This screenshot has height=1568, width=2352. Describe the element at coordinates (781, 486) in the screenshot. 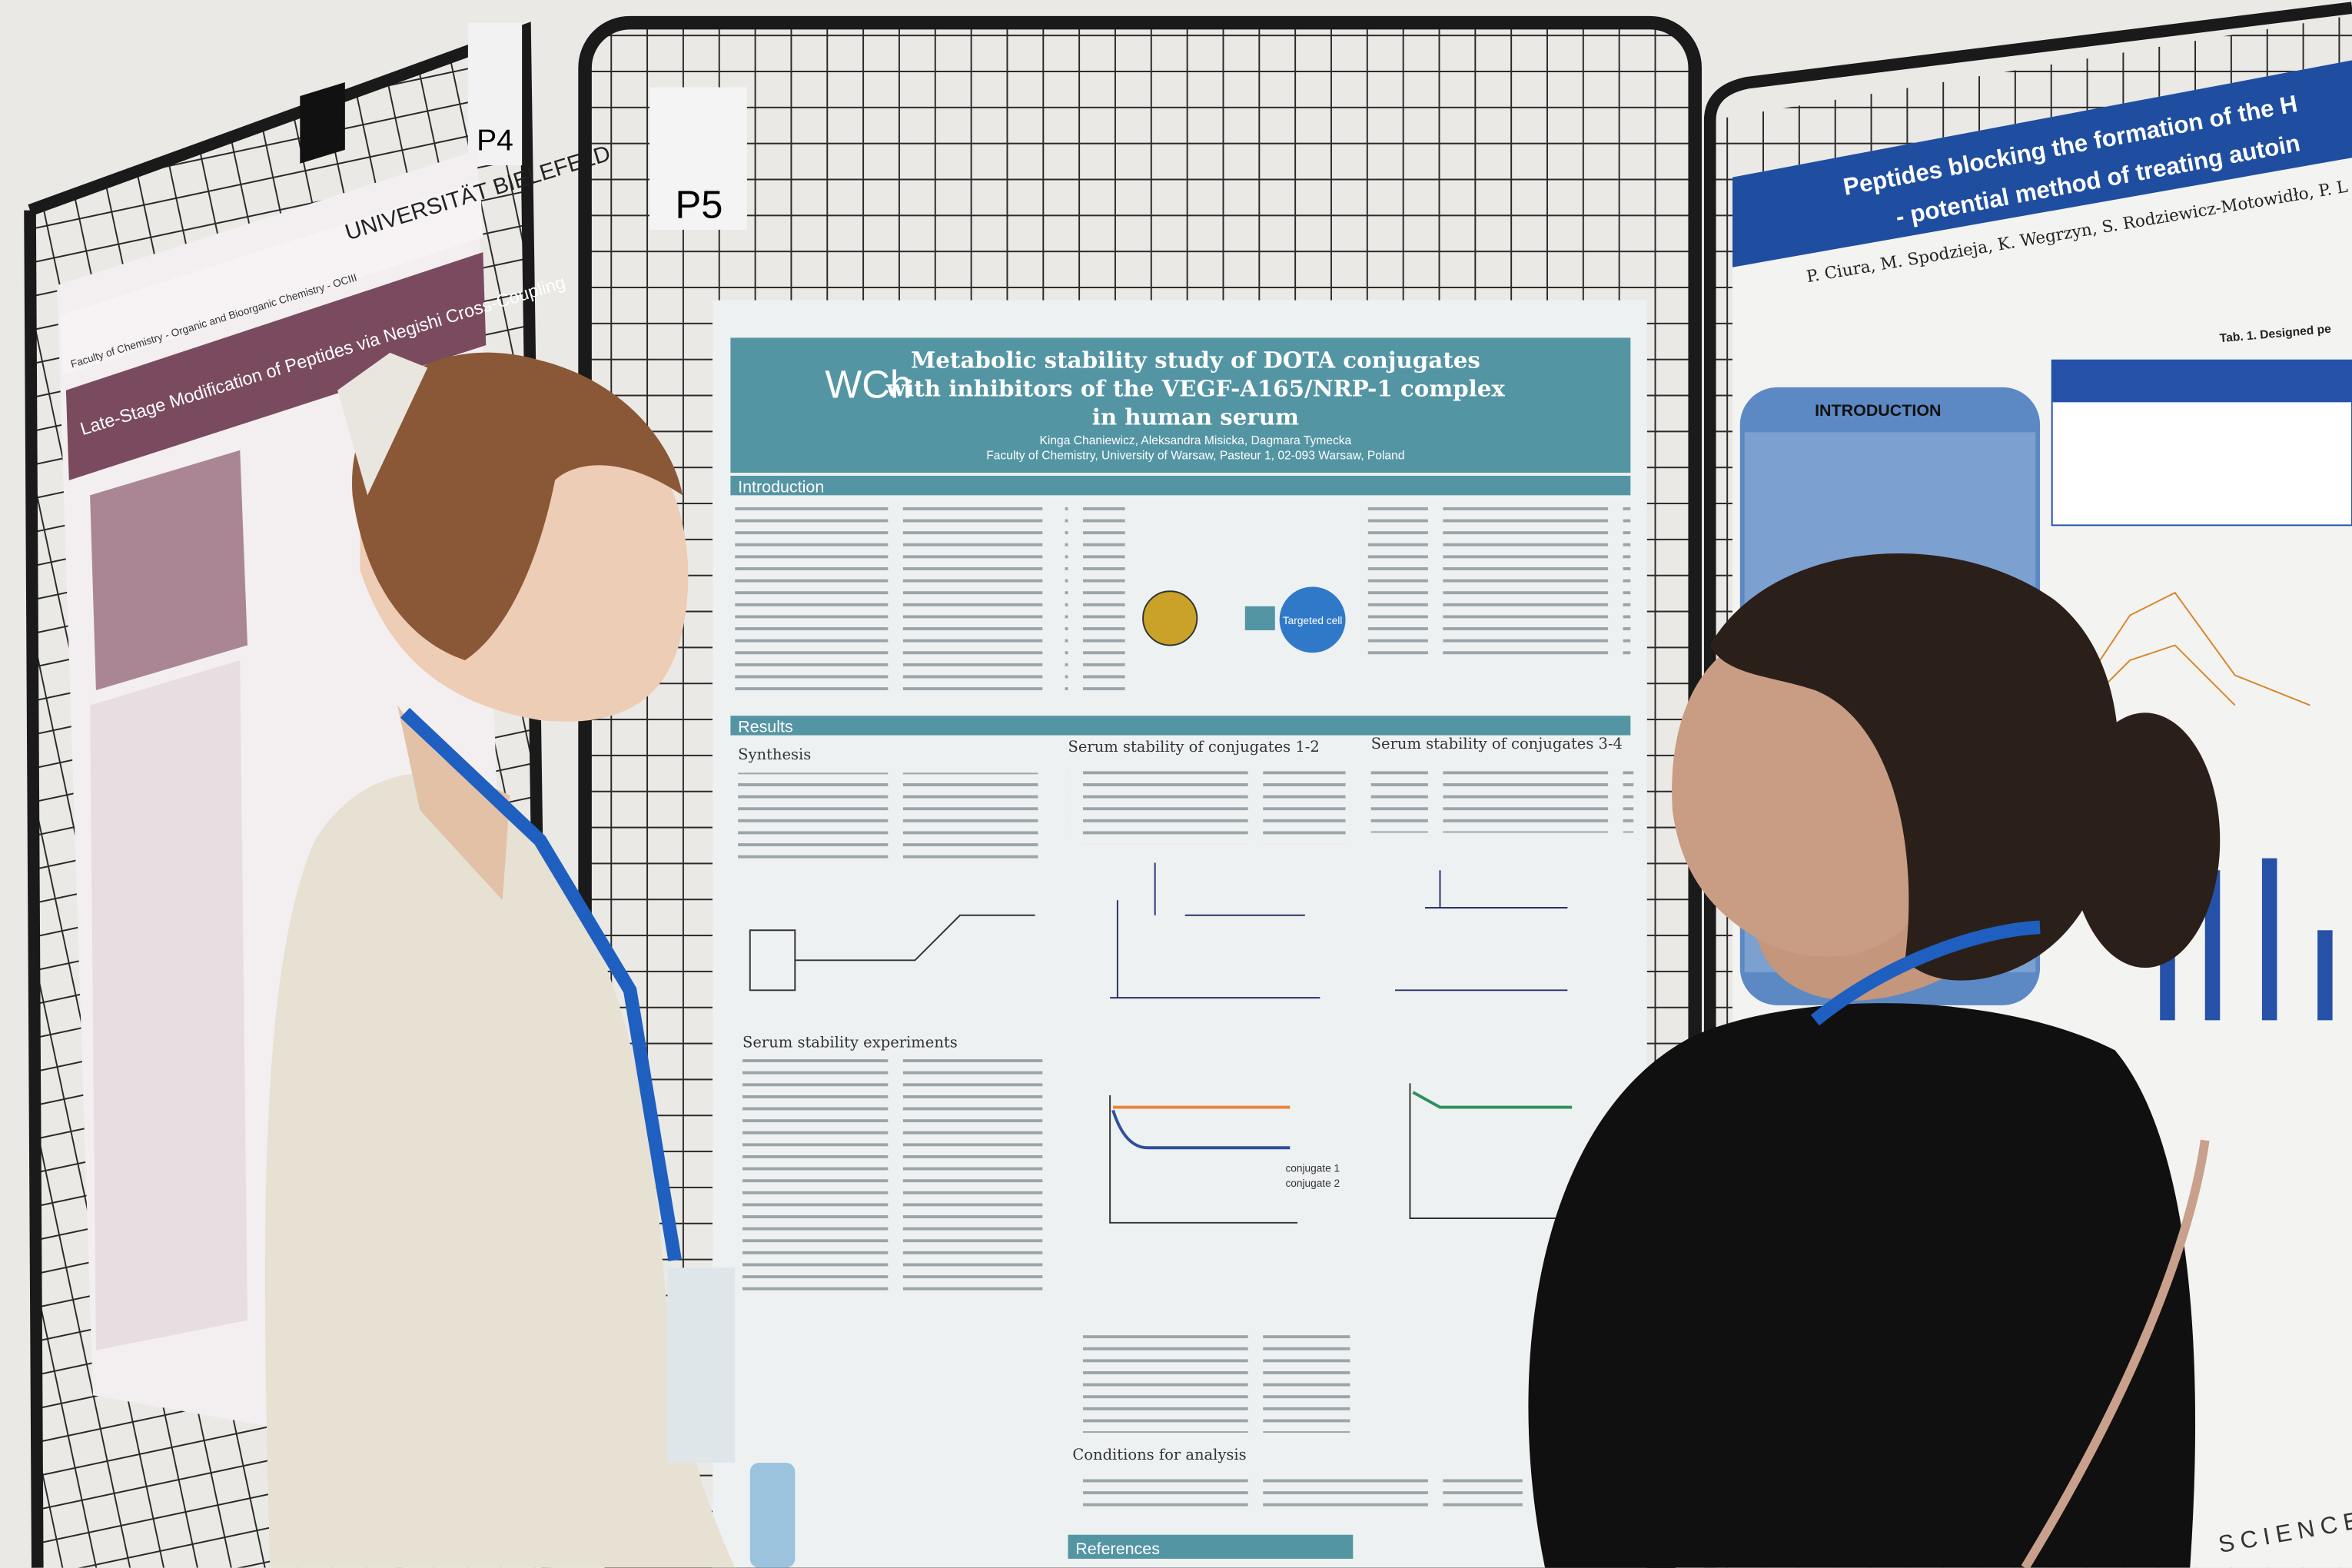

I see `section: Introduction` at that location.